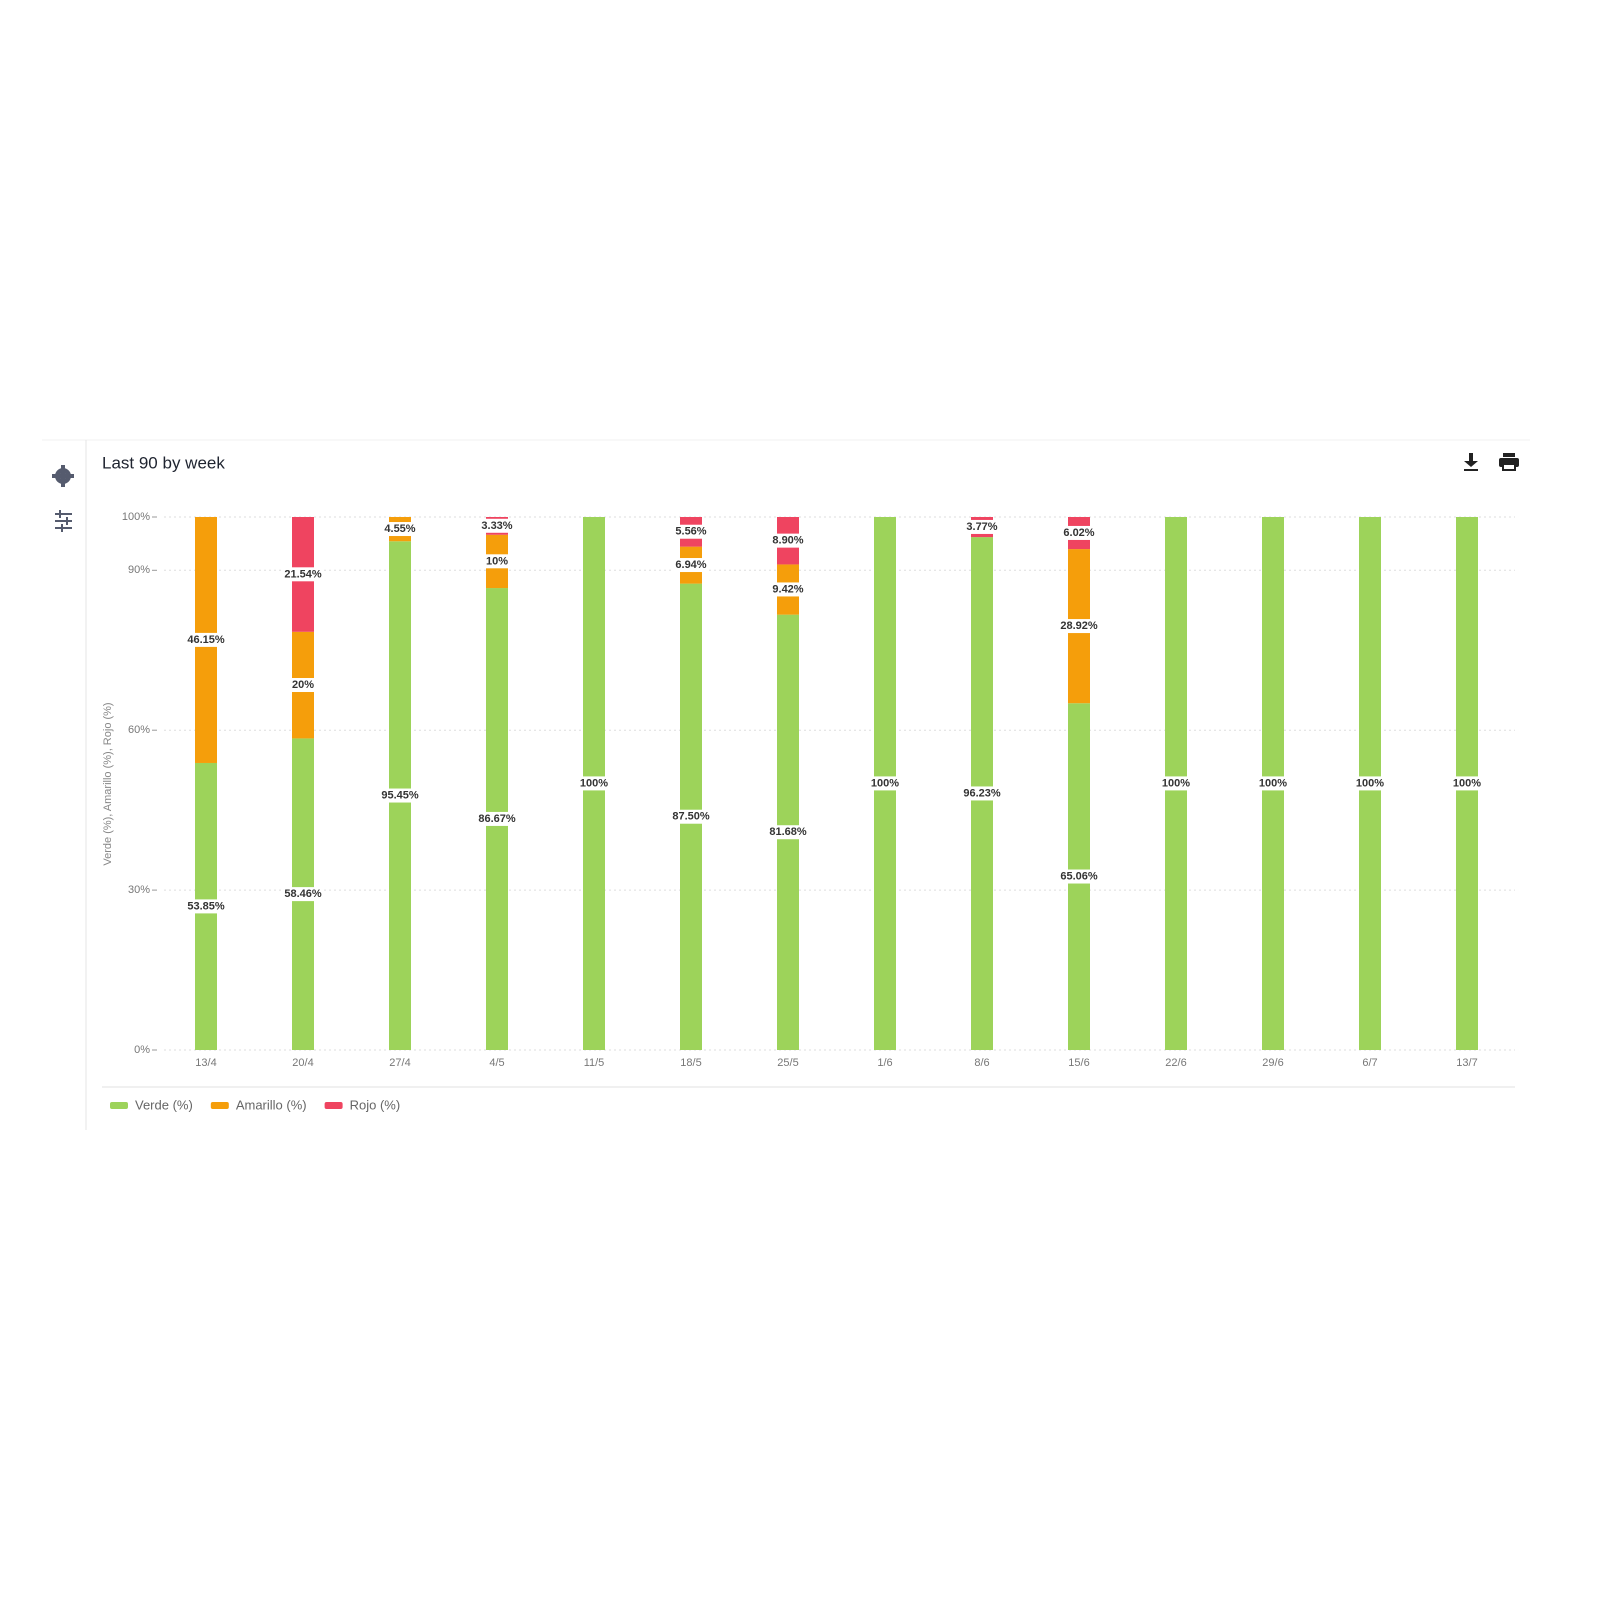 The height and width of the screenshot is (1600, 1600). I want to click on data-label: 81.68%, so click(788, 832).